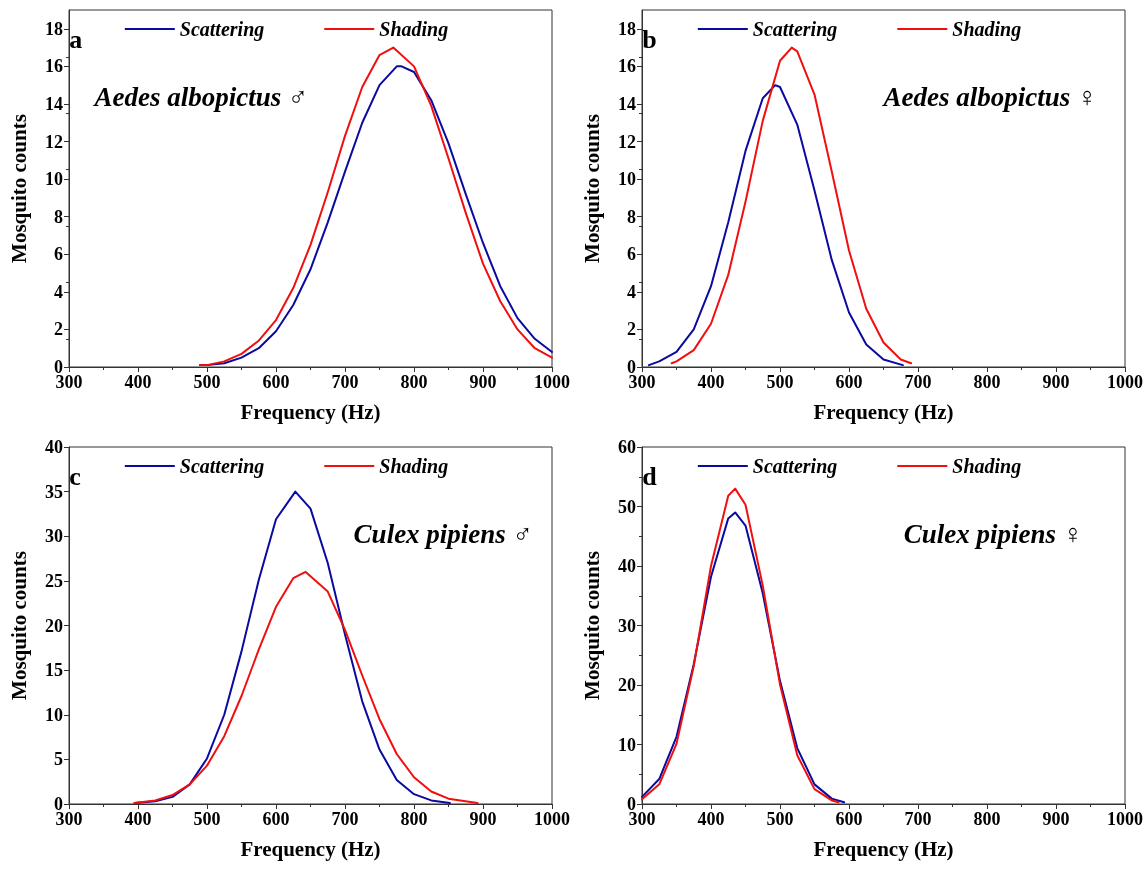 This screenshot has width=1146, height=874. Describe the element at coordinates (306, 687) in the screenshot. I see `line-series` at that location.